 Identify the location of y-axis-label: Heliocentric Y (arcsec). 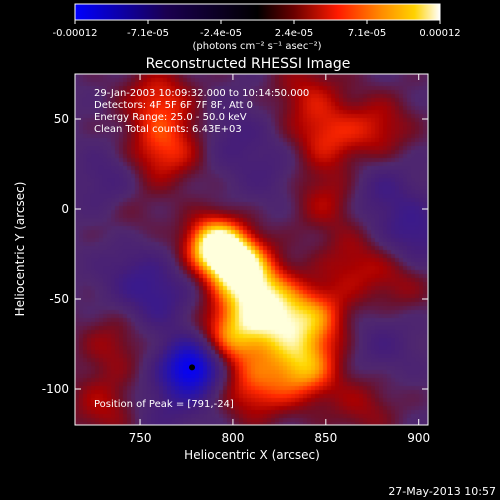
(20, 249).